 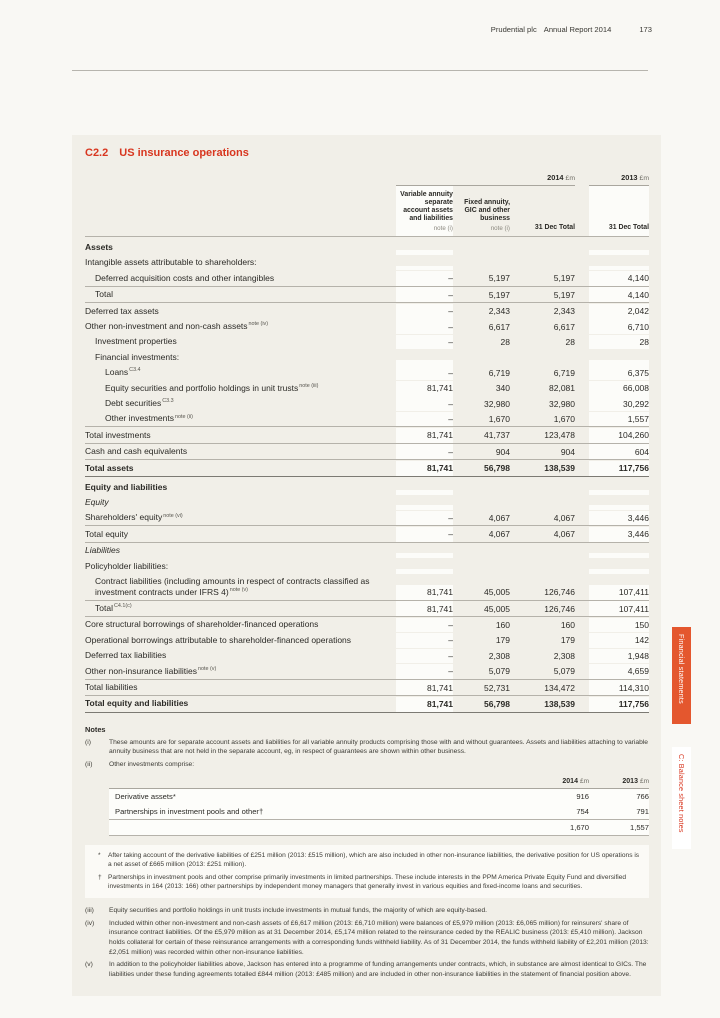 I want to click on cell-value: 45,005, so click(x=497, y=608).